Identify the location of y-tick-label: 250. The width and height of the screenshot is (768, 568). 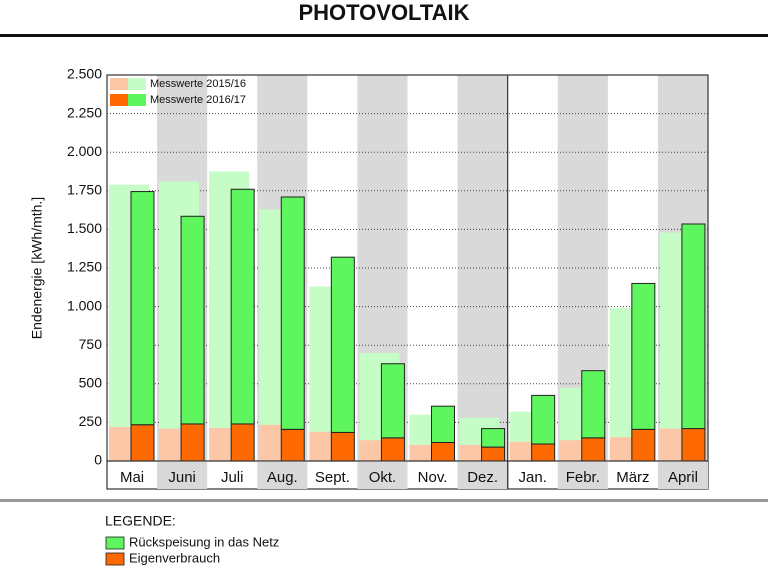
(91, 421).